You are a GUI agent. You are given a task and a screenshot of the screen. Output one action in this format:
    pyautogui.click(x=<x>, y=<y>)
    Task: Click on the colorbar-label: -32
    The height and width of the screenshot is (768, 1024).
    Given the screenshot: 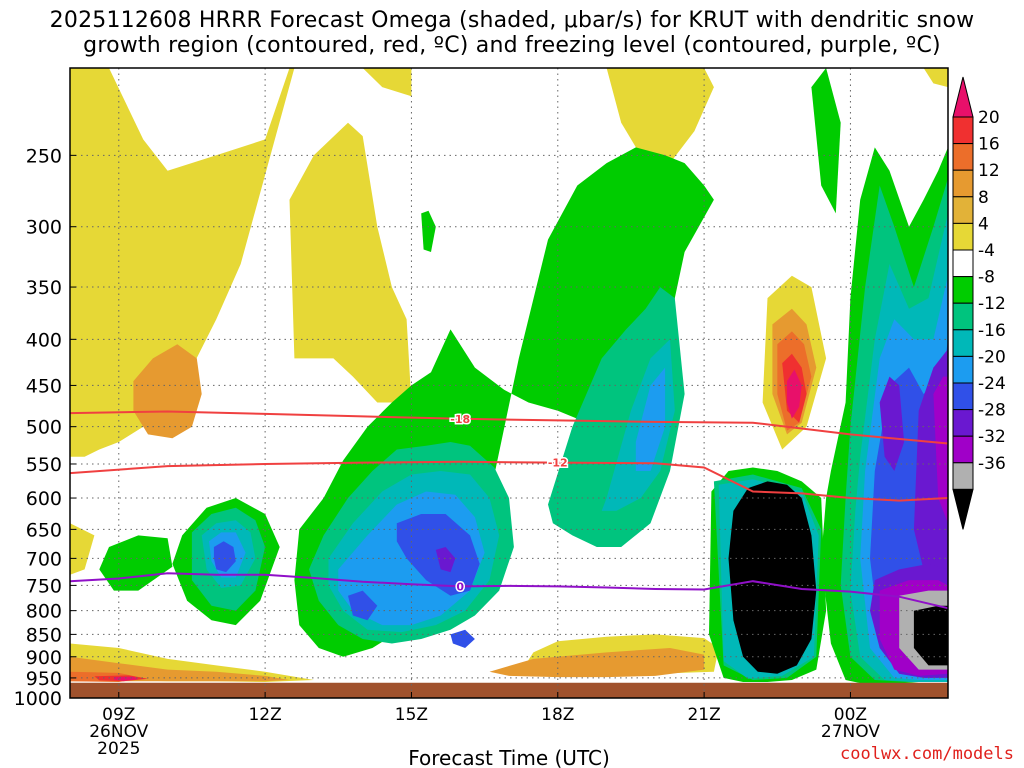 What is the action you would take?
    pyautogui.click(x=992, y=437)
    